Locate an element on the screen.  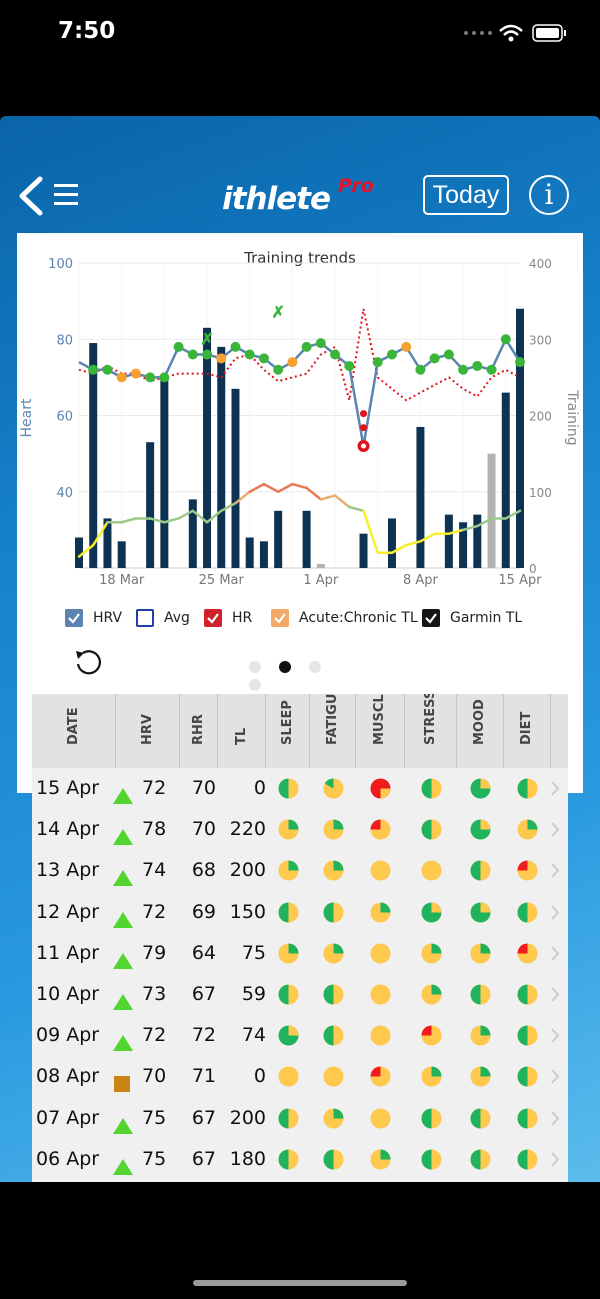
row-hrv: 75 is located at coordinates (154, 1158).